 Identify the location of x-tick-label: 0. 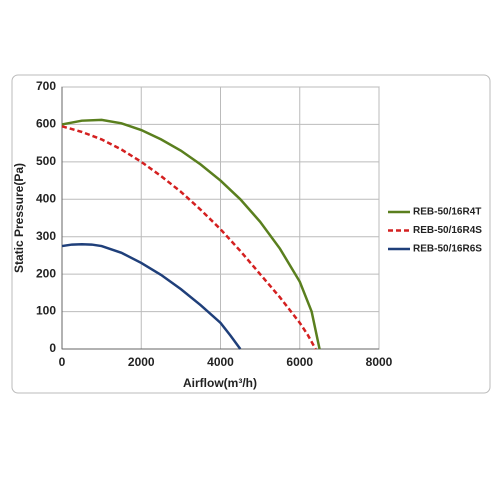
(62, 362).